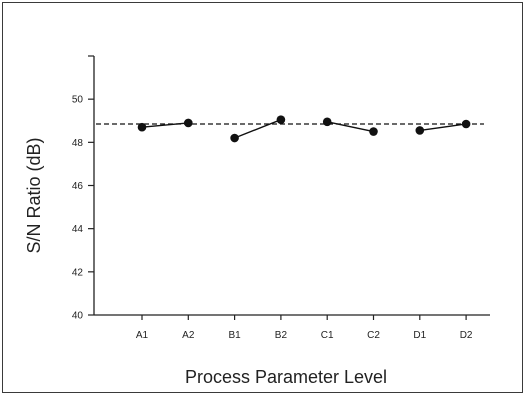 Image resolution: width=527 pixels, height=397 pixels. I want to click on series-lines, so click(304, 129).